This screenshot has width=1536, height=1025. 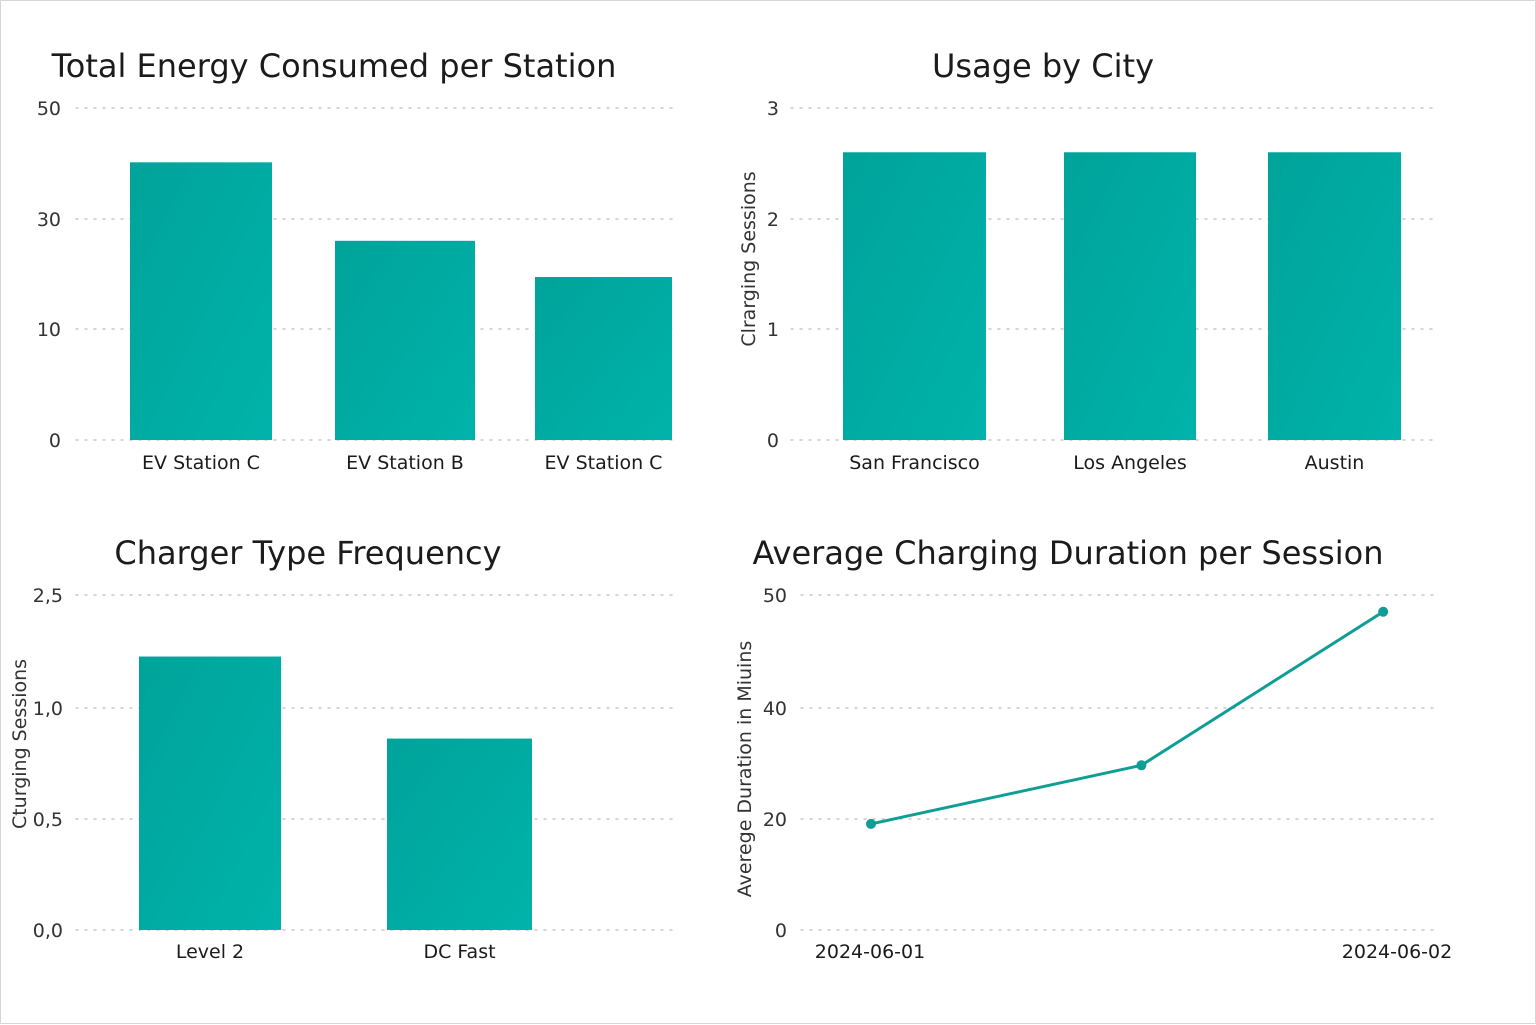 What do you see at coordinates (775, 709) in the screenshot?
I see `duration-ytick-label: 40` at bounding box center [775, 709].